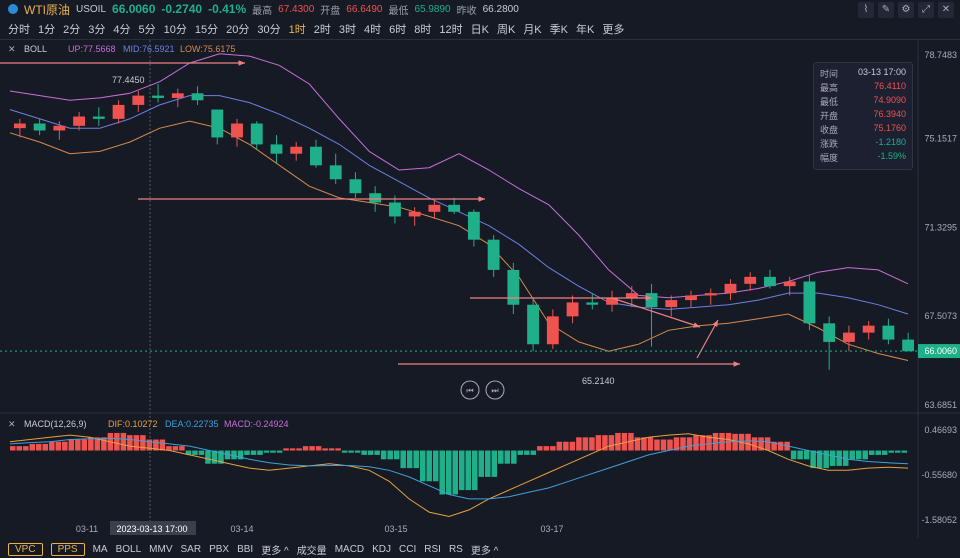  What do you see at coordinates (72, 30) in the screenshot?
I see `timeframe-2: 2分` at bounding box center [72, 30].